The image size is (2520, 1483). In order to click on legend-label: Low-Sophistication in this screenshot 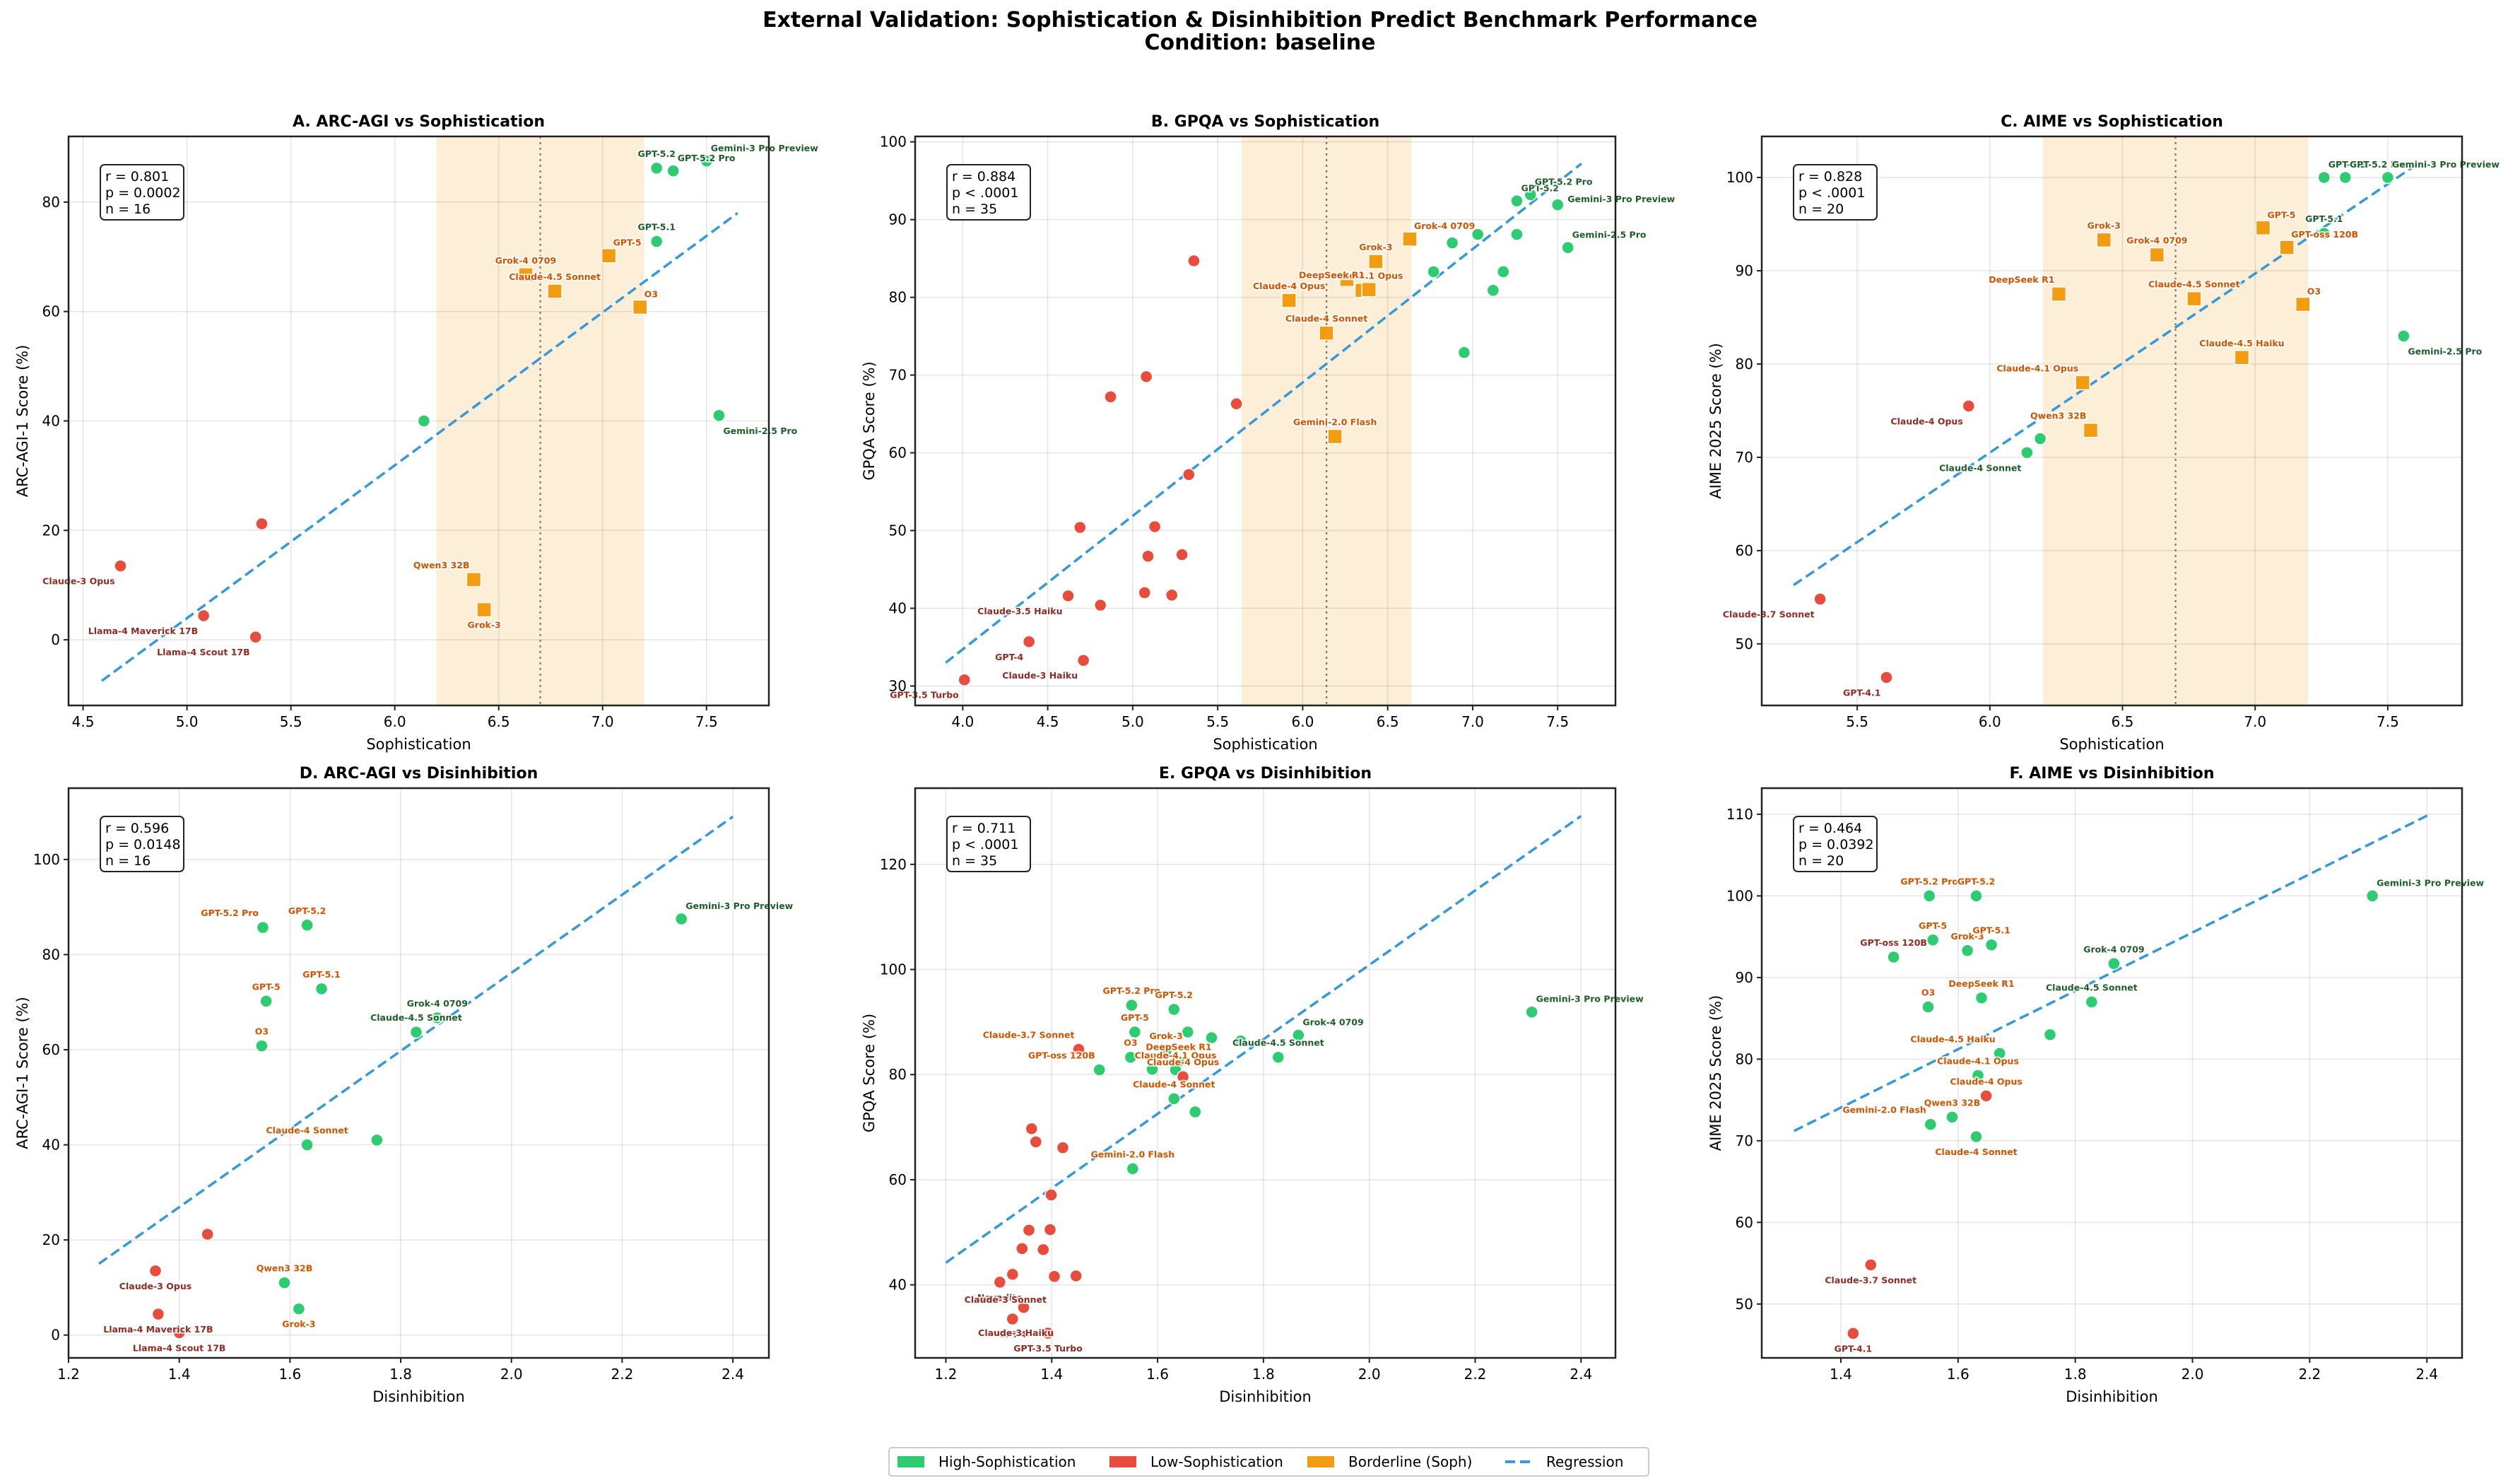, I will do `click(1217, 1462)`.